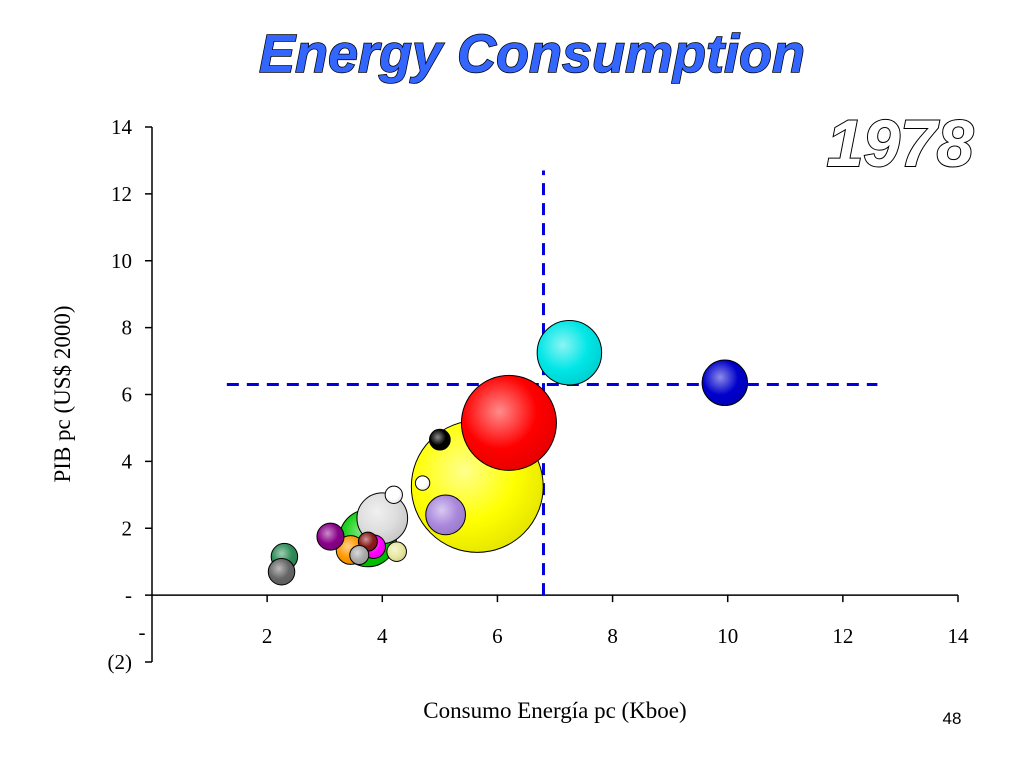  What do you see at coordinates (900, 143) in the screenshot?
I see `year-label: 1978` at bounding box center [900, 143].